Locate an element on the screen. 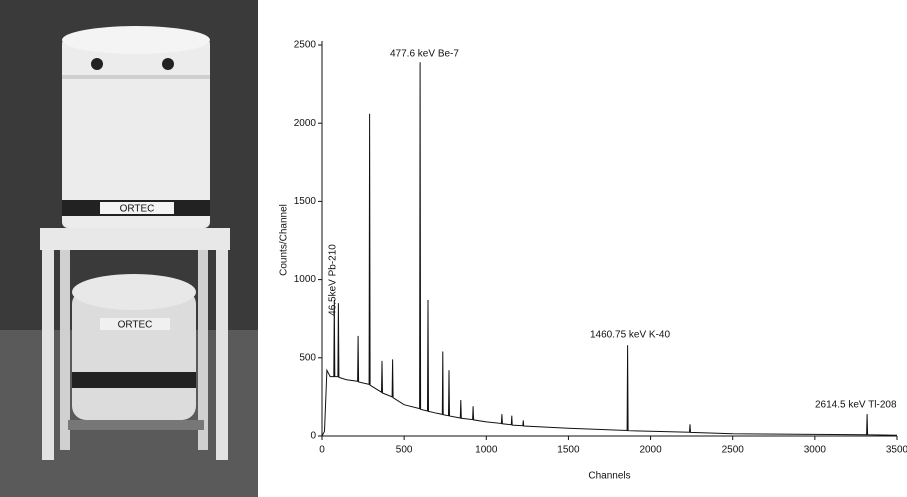 This screenshot has width=907, height=497. dewar-band is located at coordinates (134, 380).